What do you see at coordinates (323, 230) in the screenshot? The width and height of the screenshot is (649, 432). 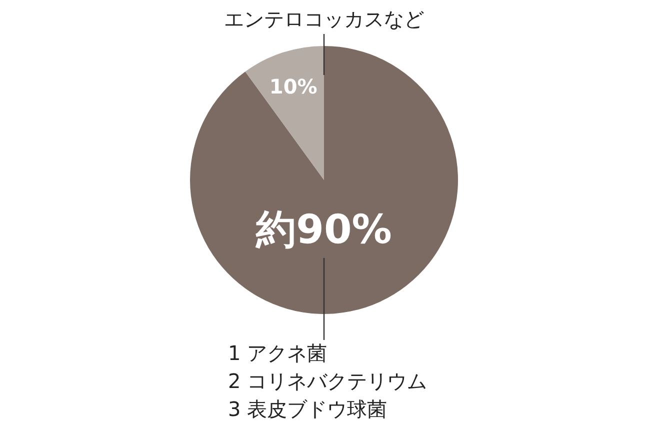 I see `data-label: 約90%` at bounding box center [323, 230].